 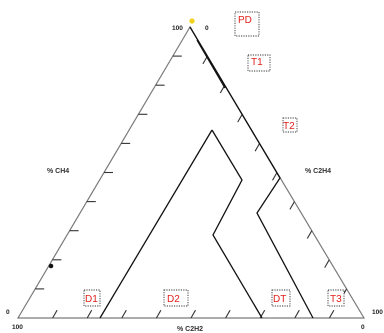 What do you see at coordinates (363, 327) in the screenshot?
I see `bottom-right-value: 0` at bounding box center [363, 327].